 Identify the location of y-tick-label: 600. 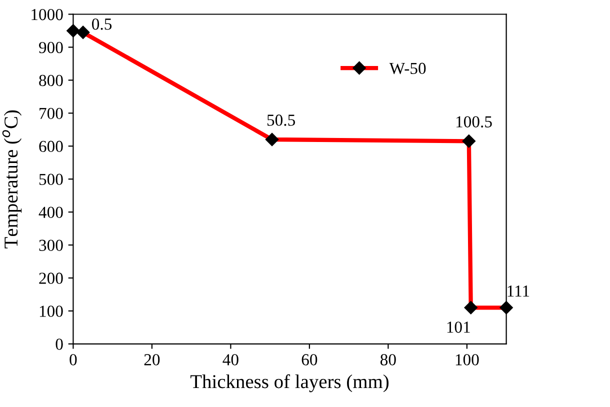
(51, 146).